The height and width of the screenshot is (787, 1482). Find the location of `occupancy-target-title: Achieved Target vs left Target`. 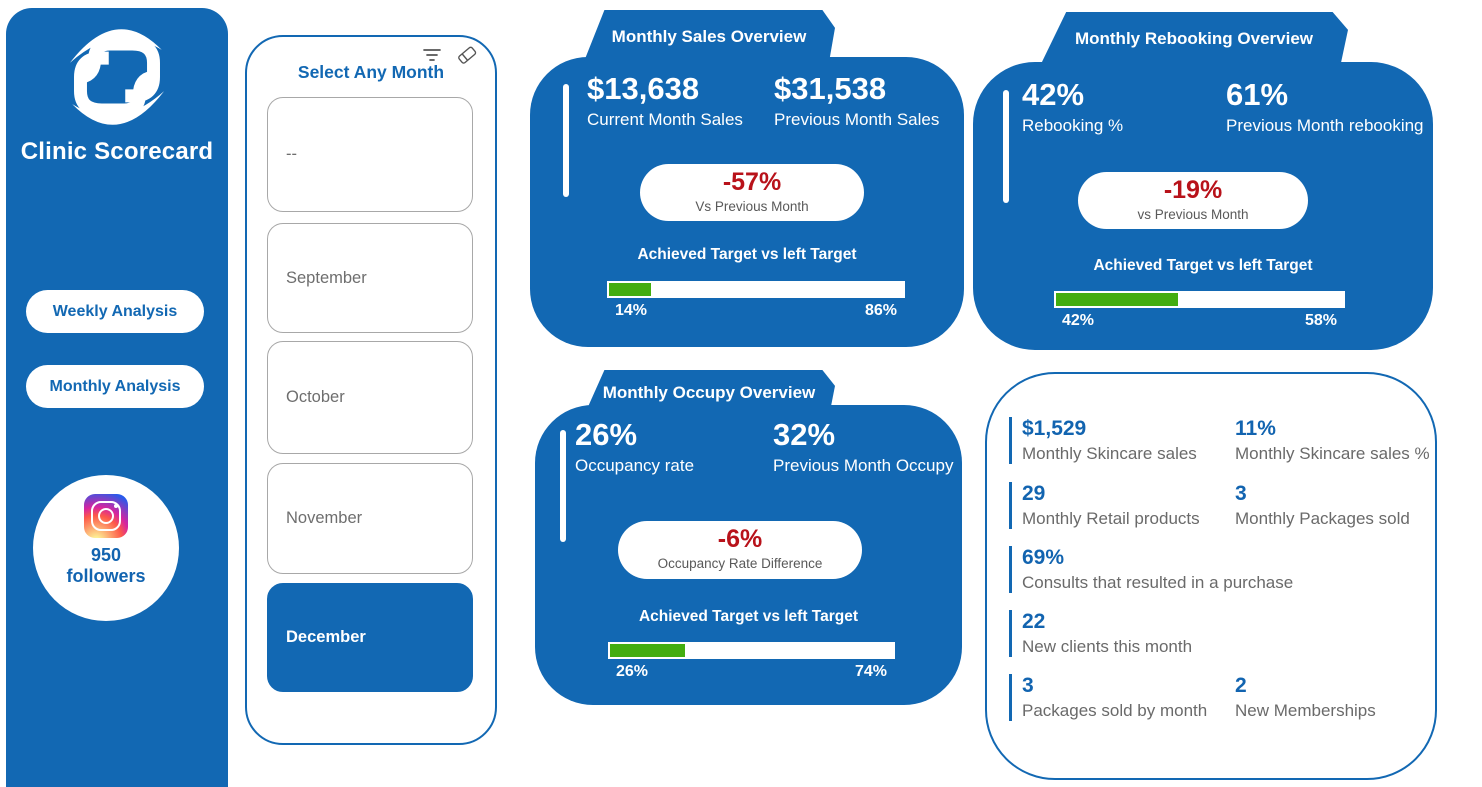

occupancy-target-title: Achieved Target vs left Target is located at coordinates (748, 616).